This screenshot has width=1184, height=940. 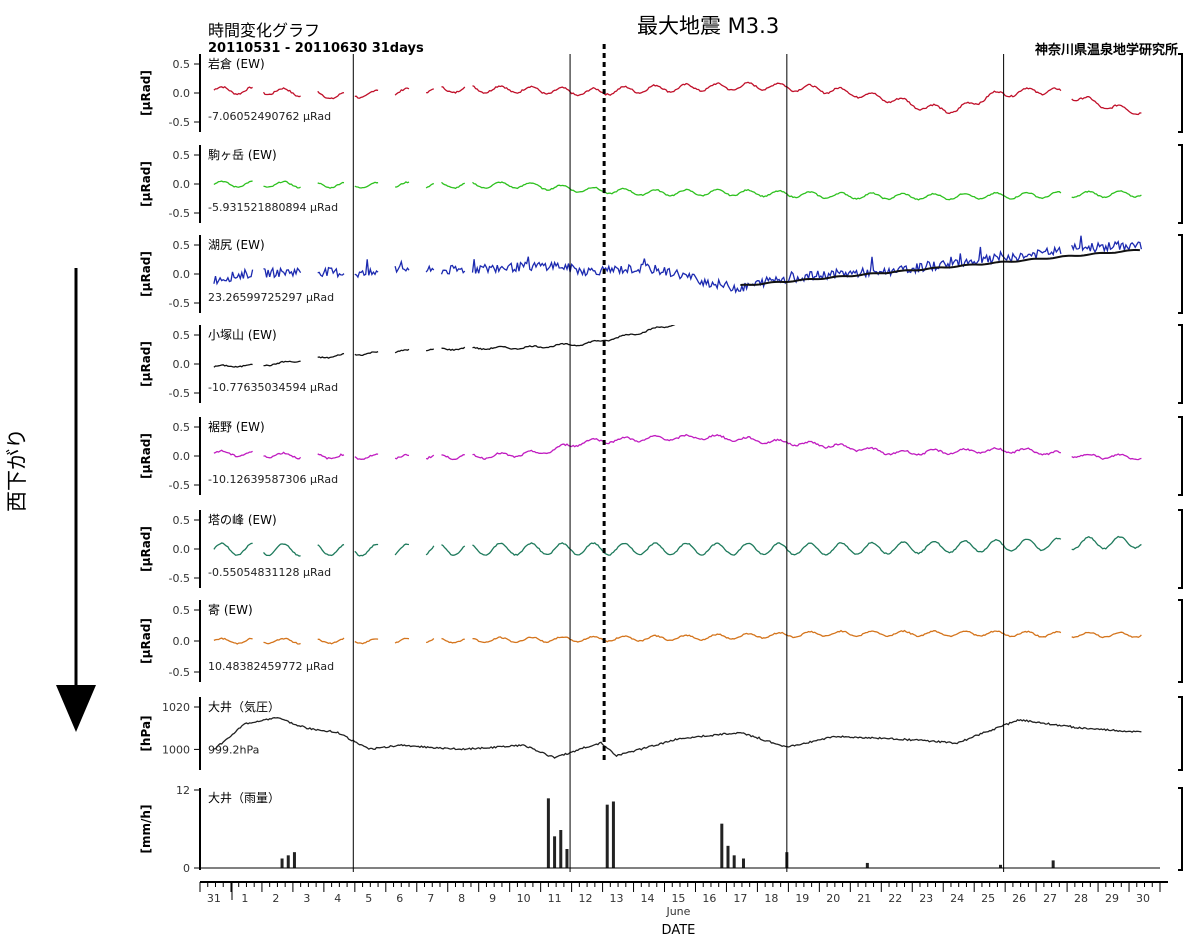 What do you see at coordinates (236, 426) in the screenshot?
I see `panel-label: 裾野 (EW)` at bounding box center [236, 426].